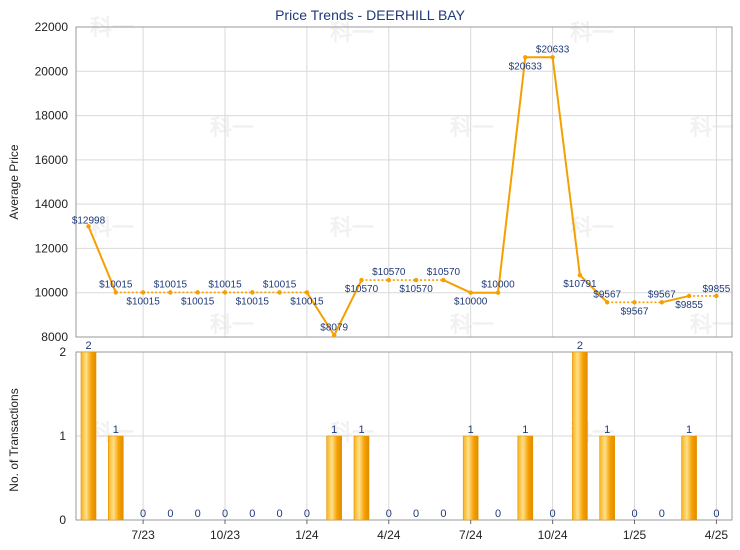 Image resolution: width=740 pixels, height=550 pixels. Describe the element at coordinates (52, 293) in the screenshot. I see `price-y-tick-1: 10000` at that location.